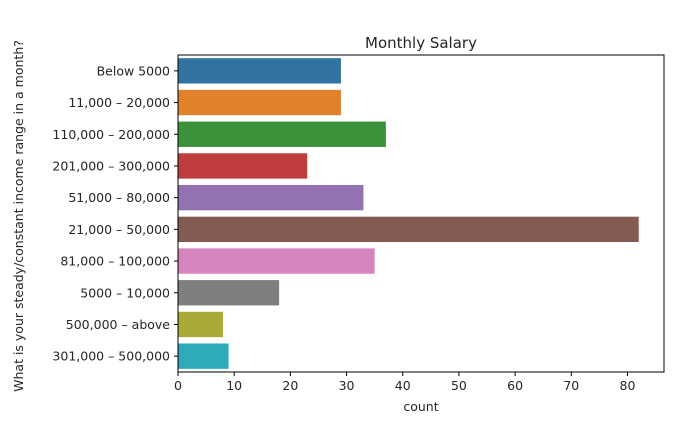 This screenshot has width=693, height=439. Describe the element at coordinates (628, 385) in the screenshot. I see `x-tick-label: 80` at that location.